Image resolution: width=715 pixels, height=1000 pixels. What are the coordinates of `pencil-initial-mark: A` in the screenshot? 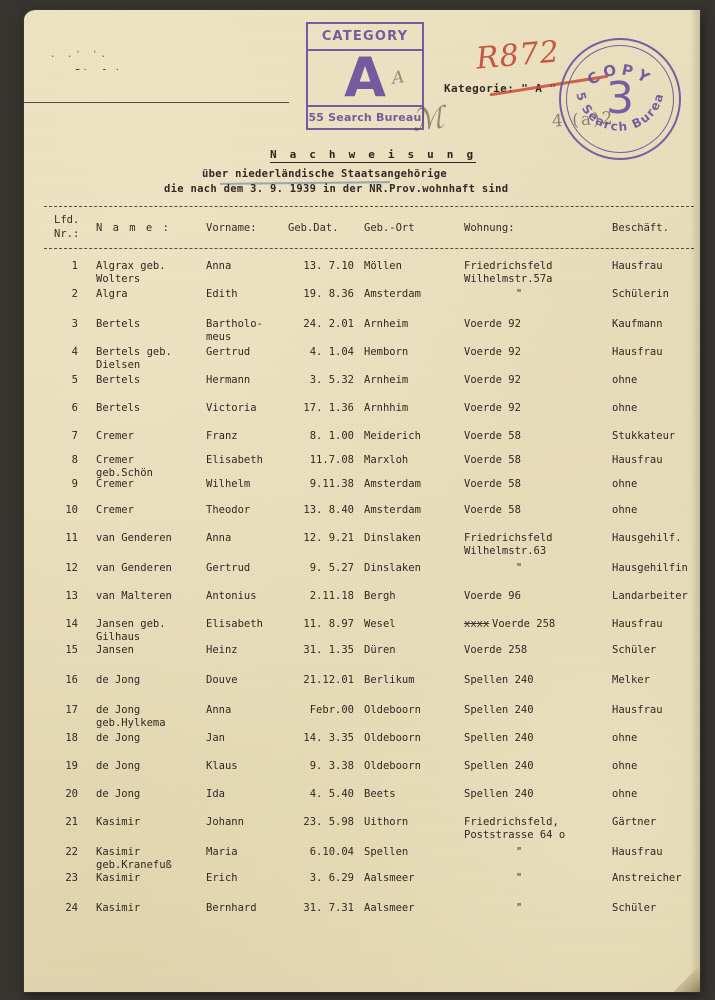 It's located at (398, 78).